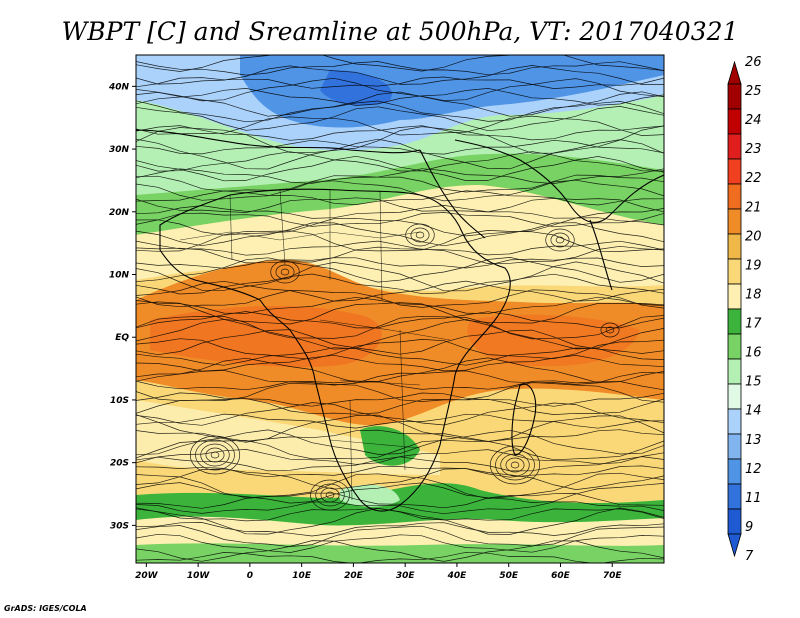 This screenshot has height=618, width=800. I want to click on lat-tick-label: 40N, so click(119, 87).